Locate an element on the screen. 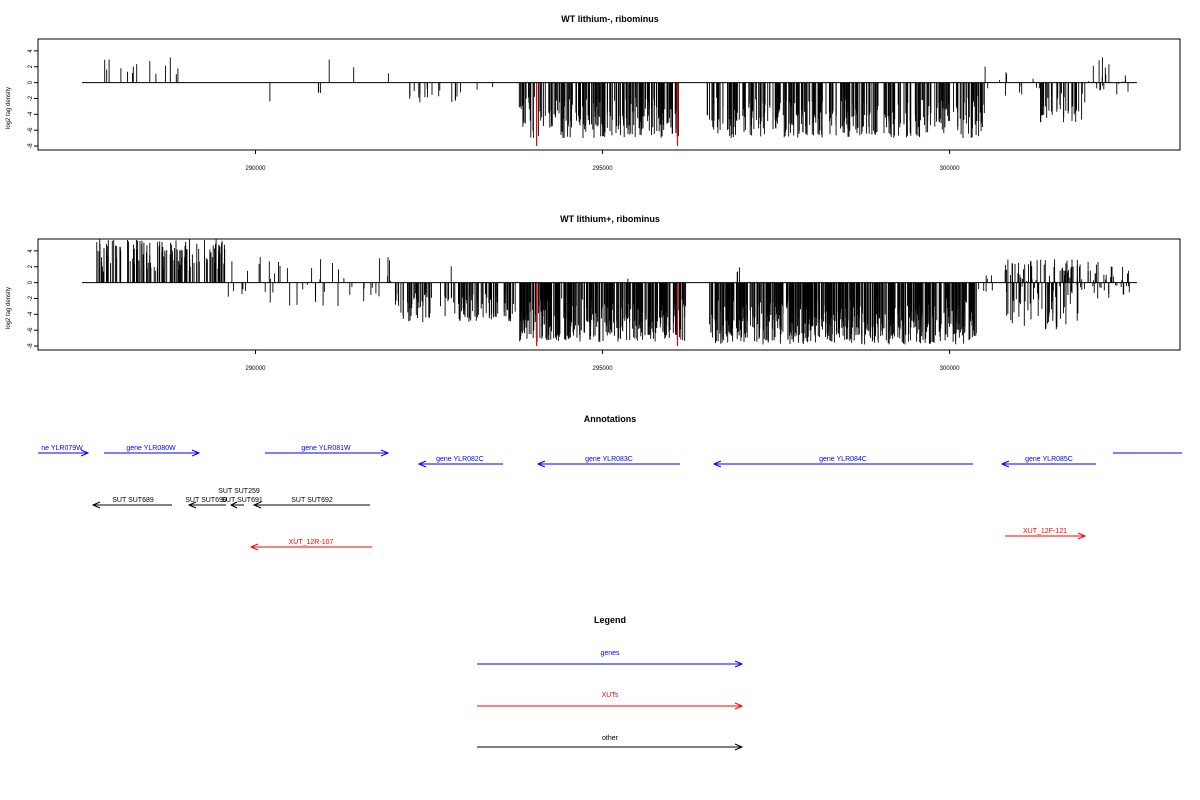 This screenshot has width=1200, height=800. xut-feature: XUT_12F-121 is located at coordinates (1046, 534).